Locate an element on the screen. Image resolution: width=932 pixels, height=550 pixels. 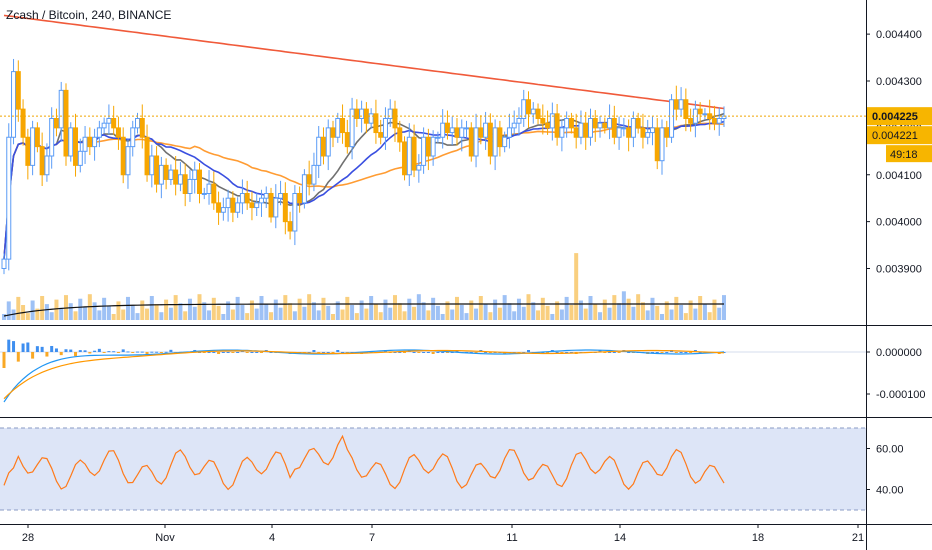
price-tick-label: 0.003900 is located at coordinates (899, 270).